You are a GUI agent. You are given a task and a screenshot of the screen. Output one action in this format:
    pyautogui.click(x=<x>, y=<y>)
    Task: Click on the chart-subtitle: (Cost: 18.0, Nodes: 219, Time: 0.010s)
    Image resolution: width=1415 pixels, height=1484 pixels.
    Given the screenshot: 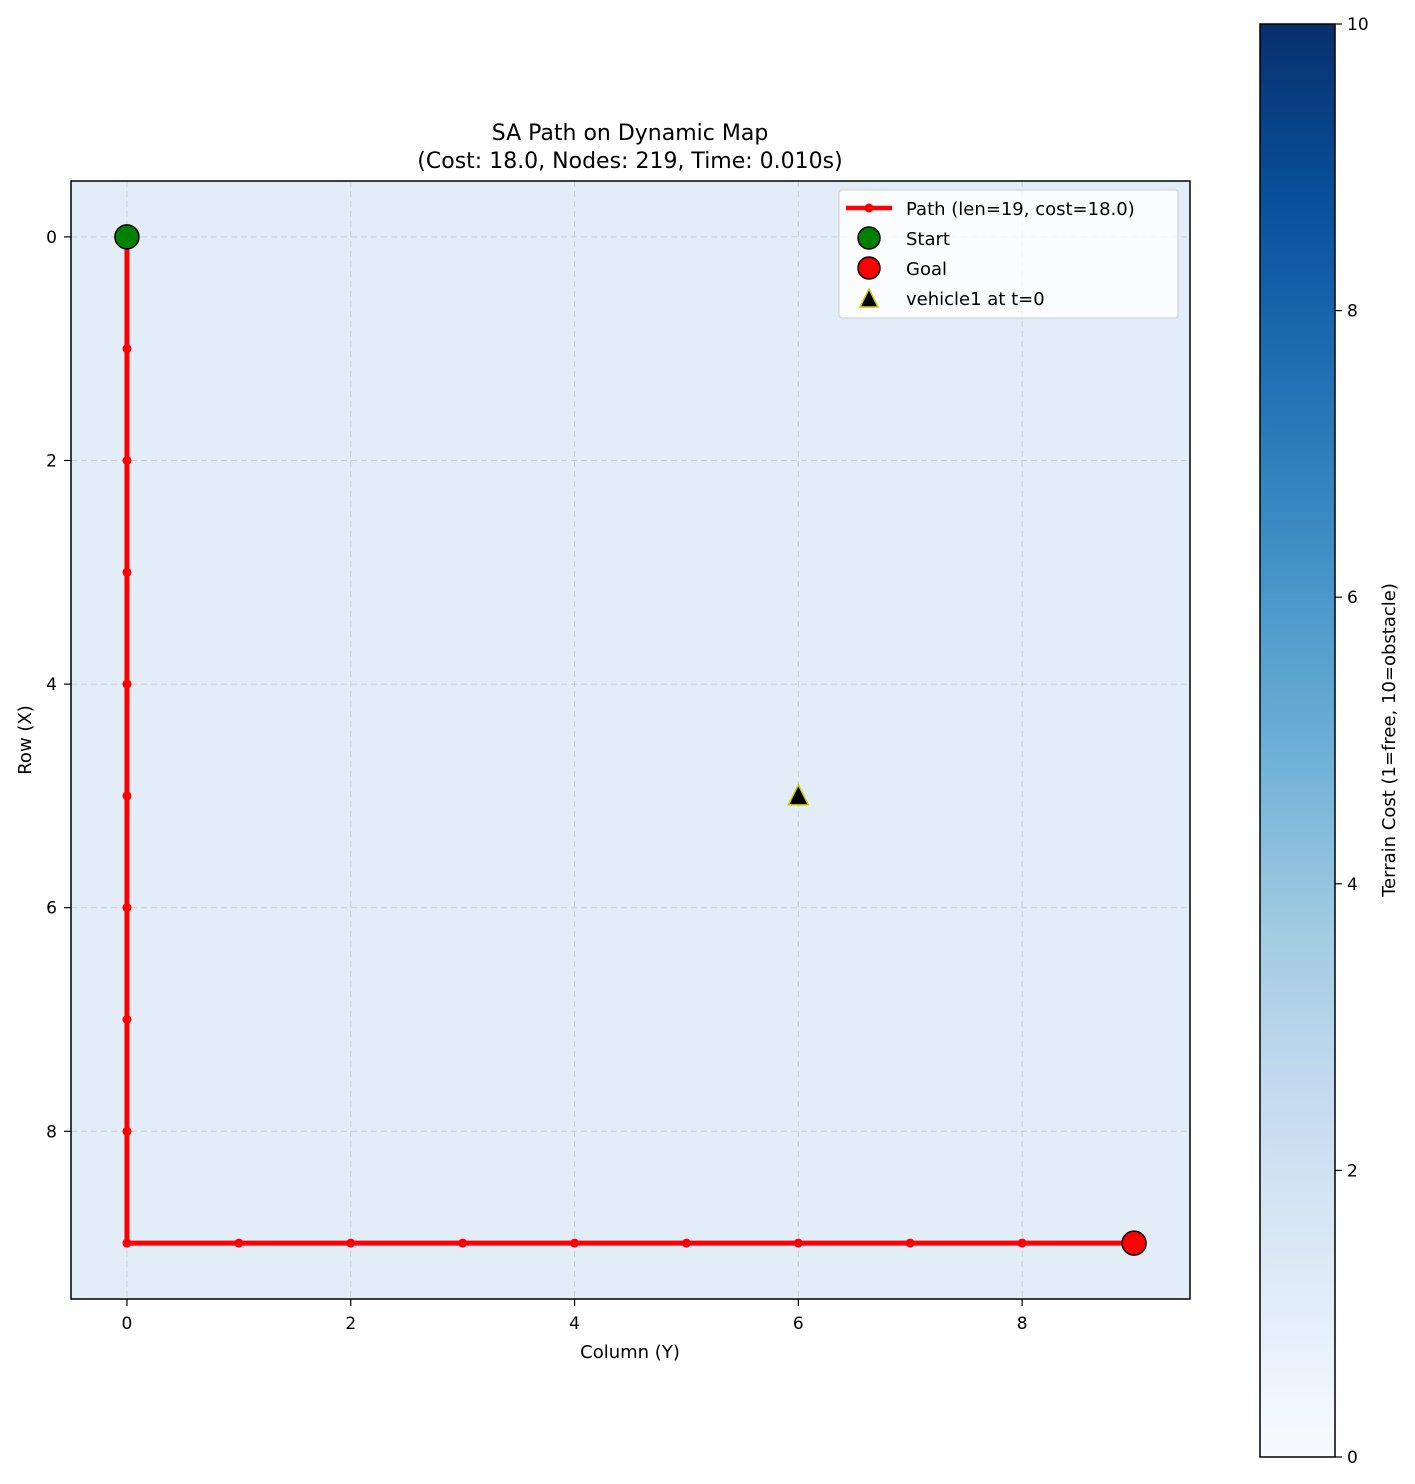 What is the action you would take?
    pyautogui.click(x=629, y=161)
    